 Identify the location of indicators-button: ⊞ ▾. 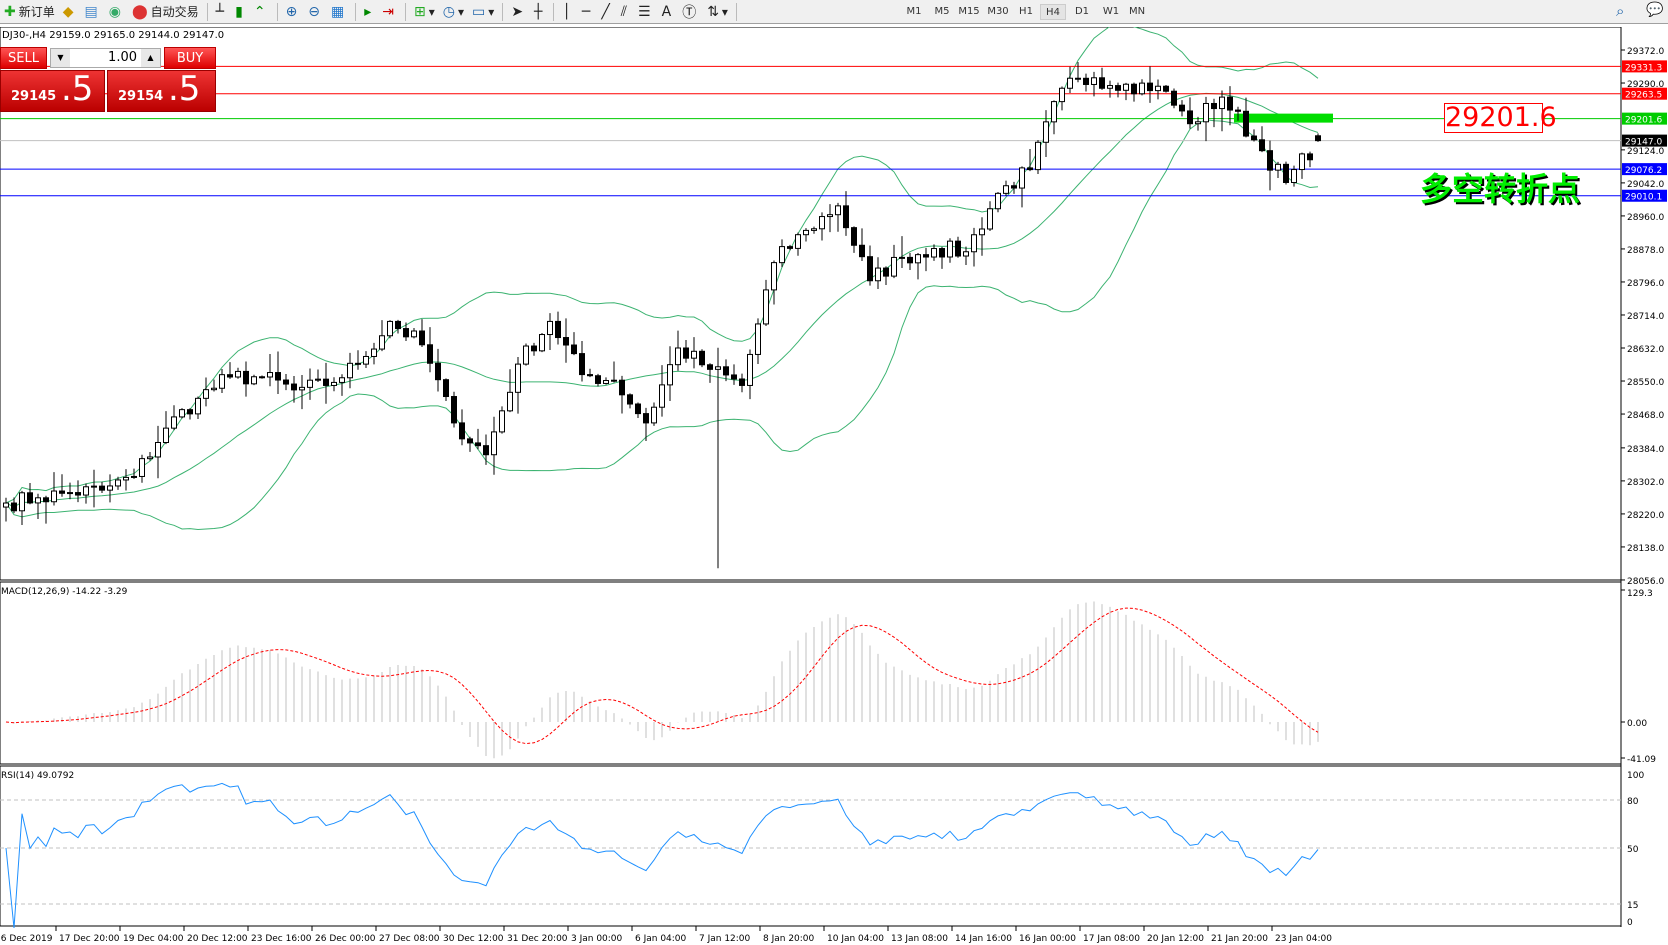
(424, 11).